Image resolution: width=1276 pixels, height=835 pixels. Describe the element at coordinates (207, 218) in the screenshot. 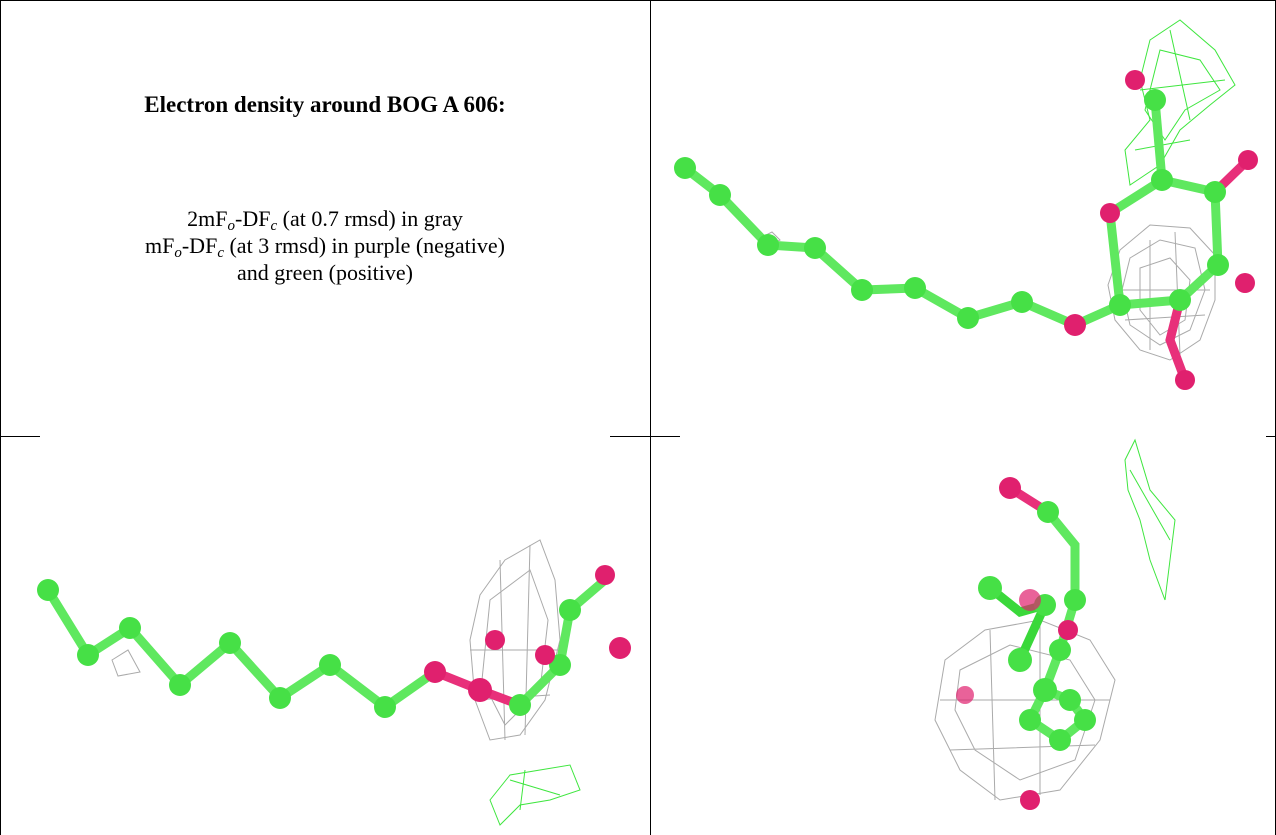

I see `caption-text: 2mF` at that location.